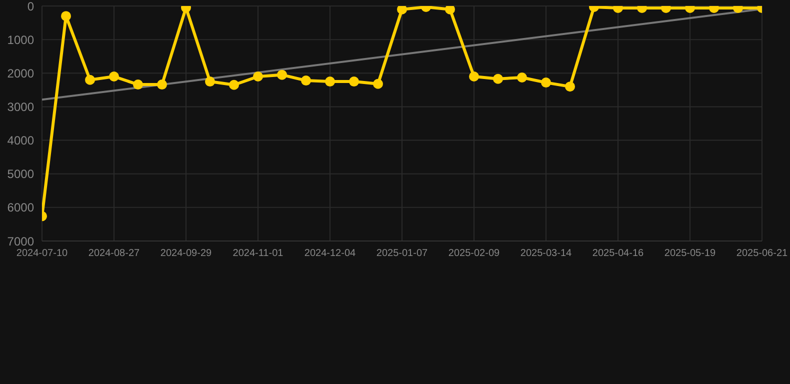 This screenshot has height=384, width=790. I want to click on y-tick-label: 1000, so click(20, 39).